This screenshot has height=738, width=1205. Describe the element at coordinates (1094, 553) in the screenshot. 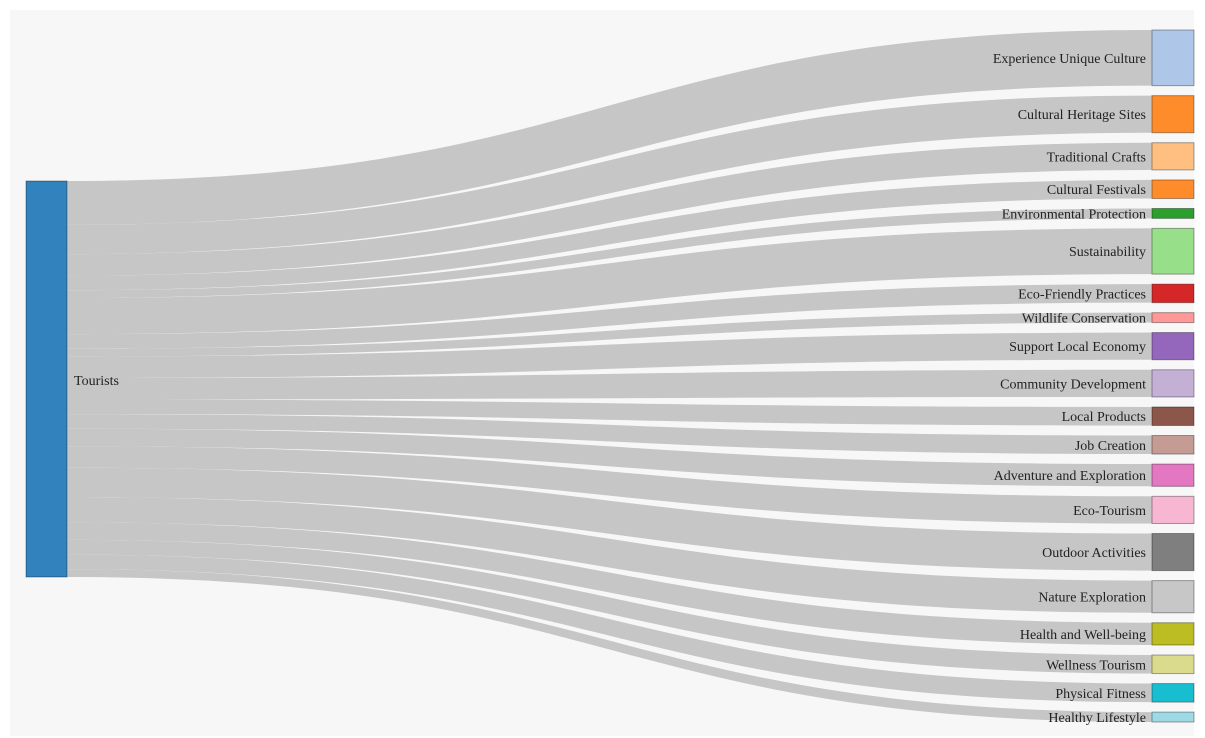

I see `target-label-14: Outdoor Activities` at that location.